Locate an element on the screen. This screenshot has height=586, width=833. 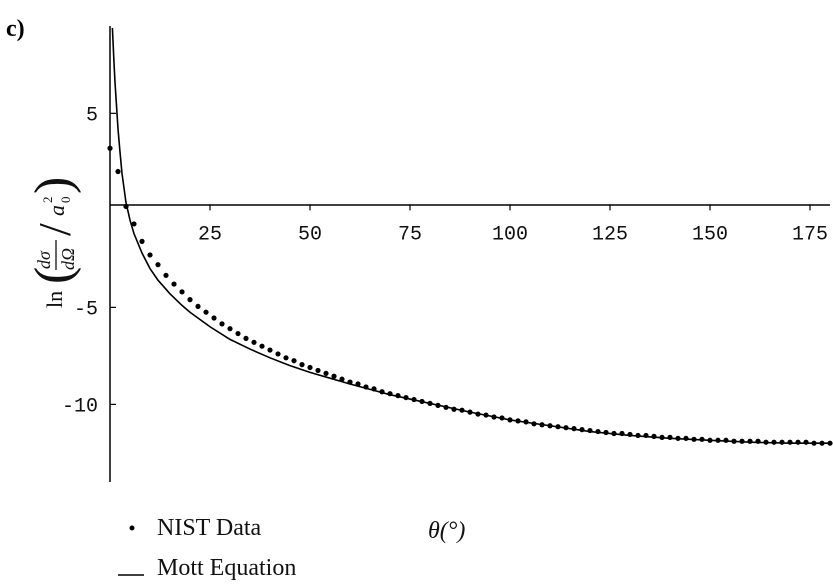
panel-label: c) is located at coordinates (15, 29).